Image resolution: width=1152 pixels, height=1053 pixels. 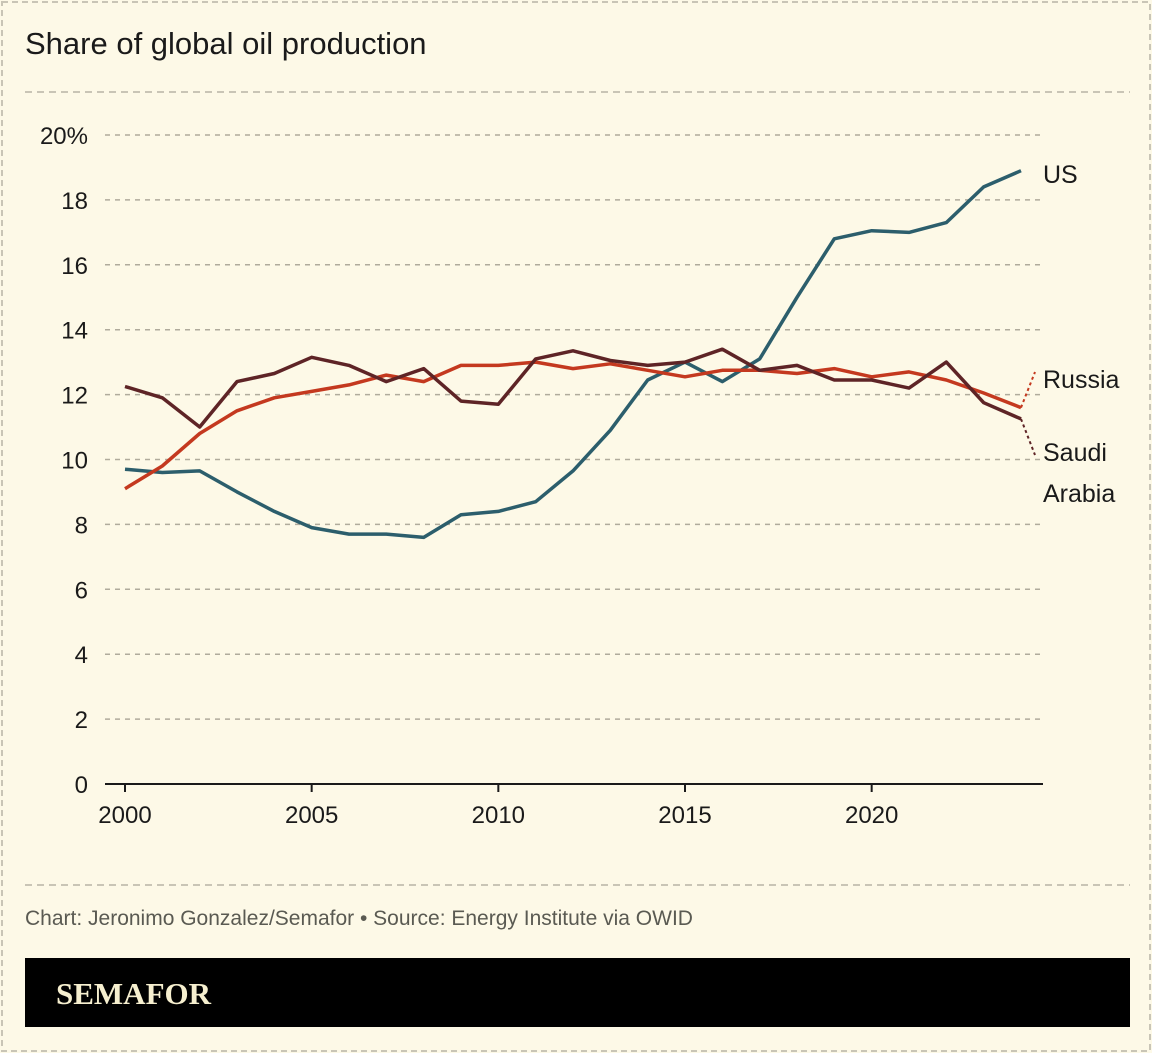 What do you see at coordinates (684, 815) in the screenshot?
I see `x-tick-label: 2015` at bounding box center [684, 815].